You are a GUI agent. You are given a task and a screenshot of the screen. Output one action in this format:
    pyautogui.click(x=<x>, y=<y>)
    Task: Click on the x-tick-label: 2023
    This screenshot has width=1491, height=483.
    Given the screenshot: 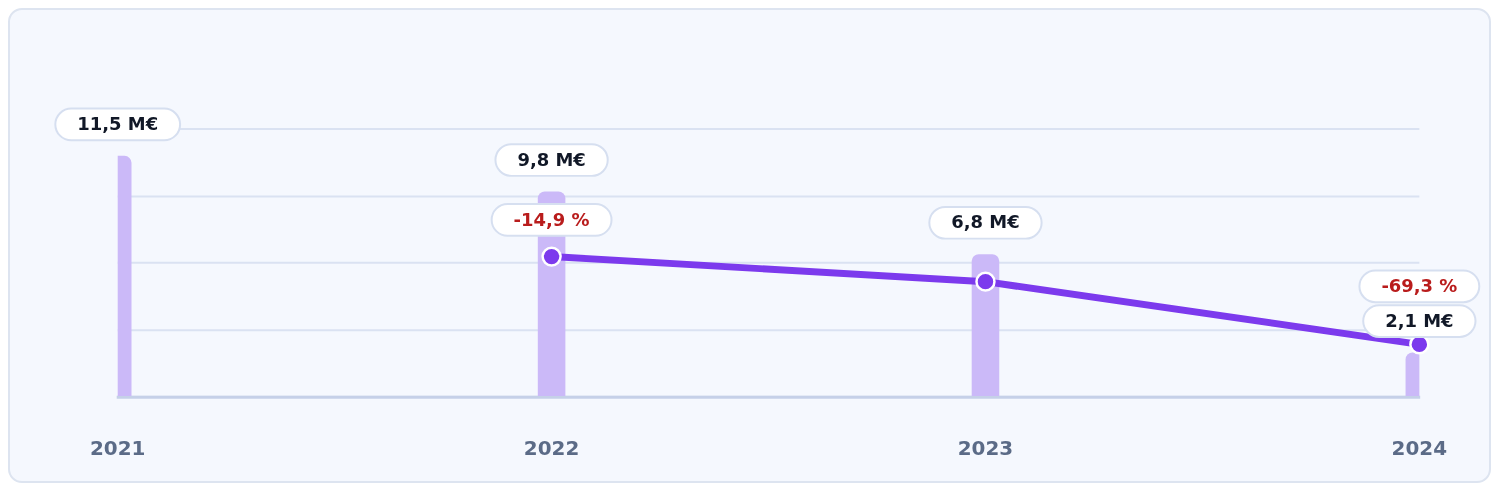 What is the action you would take?
    pyautogui.click(x=985, y=449)
    